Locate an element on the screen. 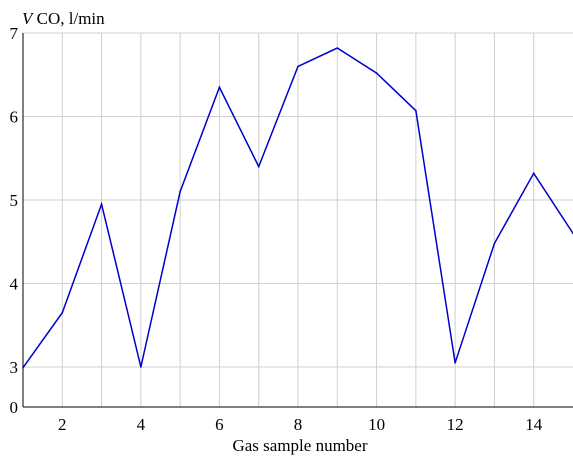  y-axis-label-symbol: V is located at coordinates (28, 18).